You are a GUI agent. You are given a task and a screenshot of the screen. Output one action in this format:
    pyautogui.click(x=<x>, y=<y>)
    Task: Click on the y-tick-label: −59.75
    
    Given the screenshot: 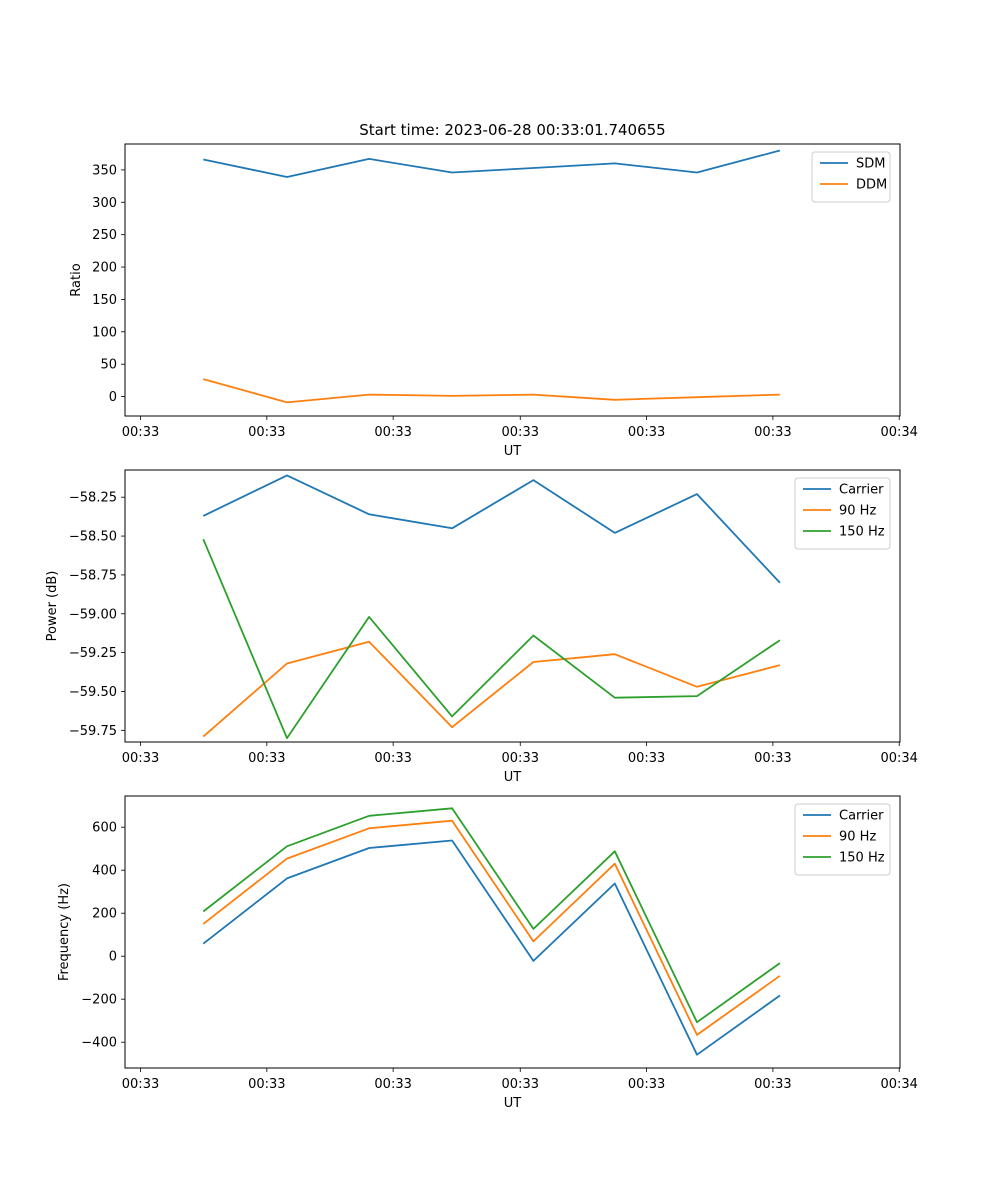 What is the action you would take?
    pyautogui.click(x=93, y=731)
    